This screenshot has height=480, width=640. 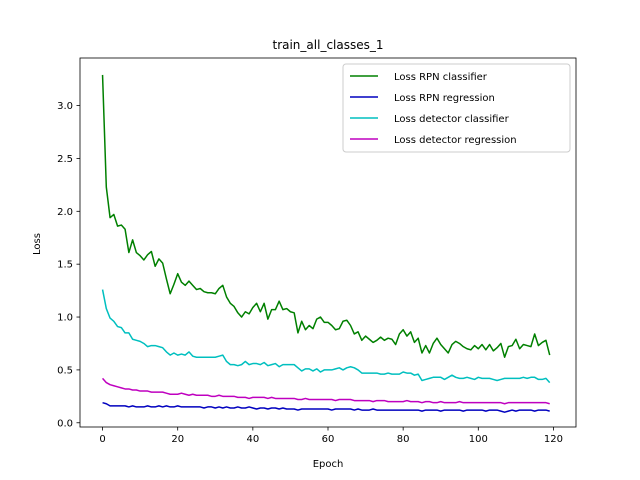 What do you see at coordinates (102, 439) in the screenshot?
I see `x-tick-label: 0` at bounding box center [102, 439].